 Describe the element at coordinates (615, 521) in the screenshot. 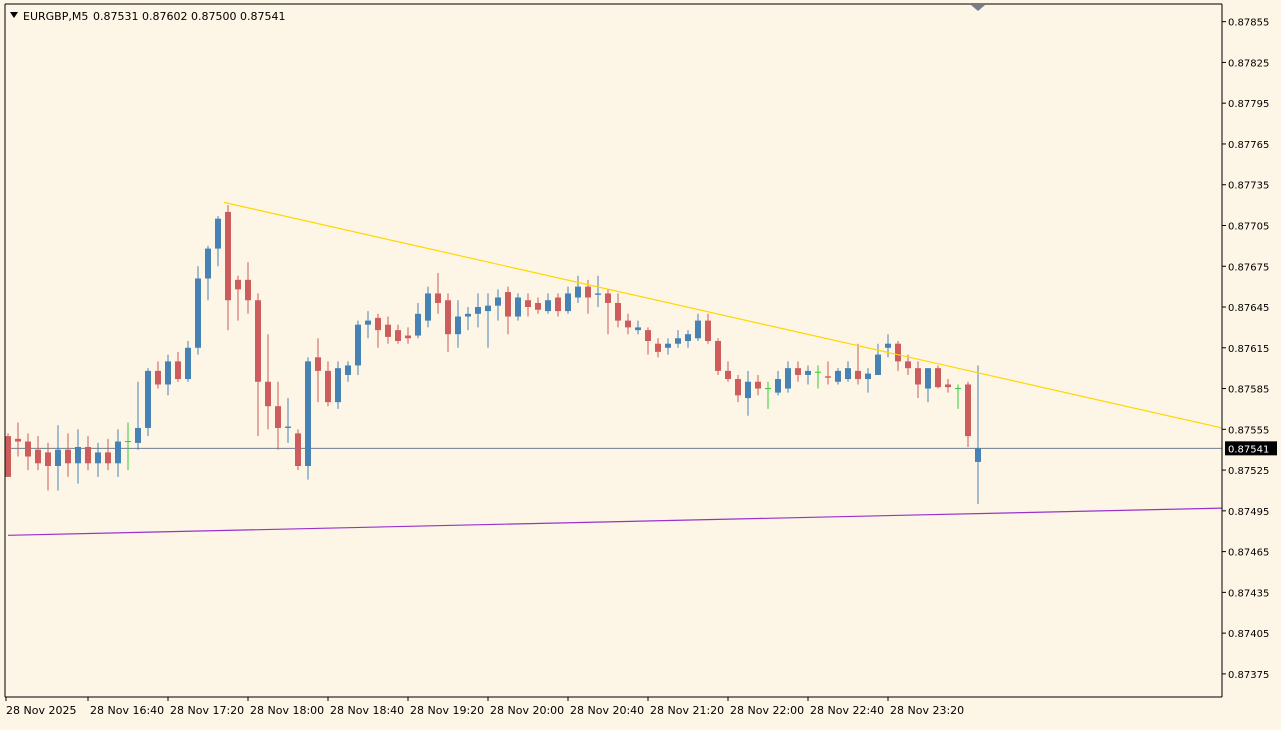

I see `trendline-lower` at that location.